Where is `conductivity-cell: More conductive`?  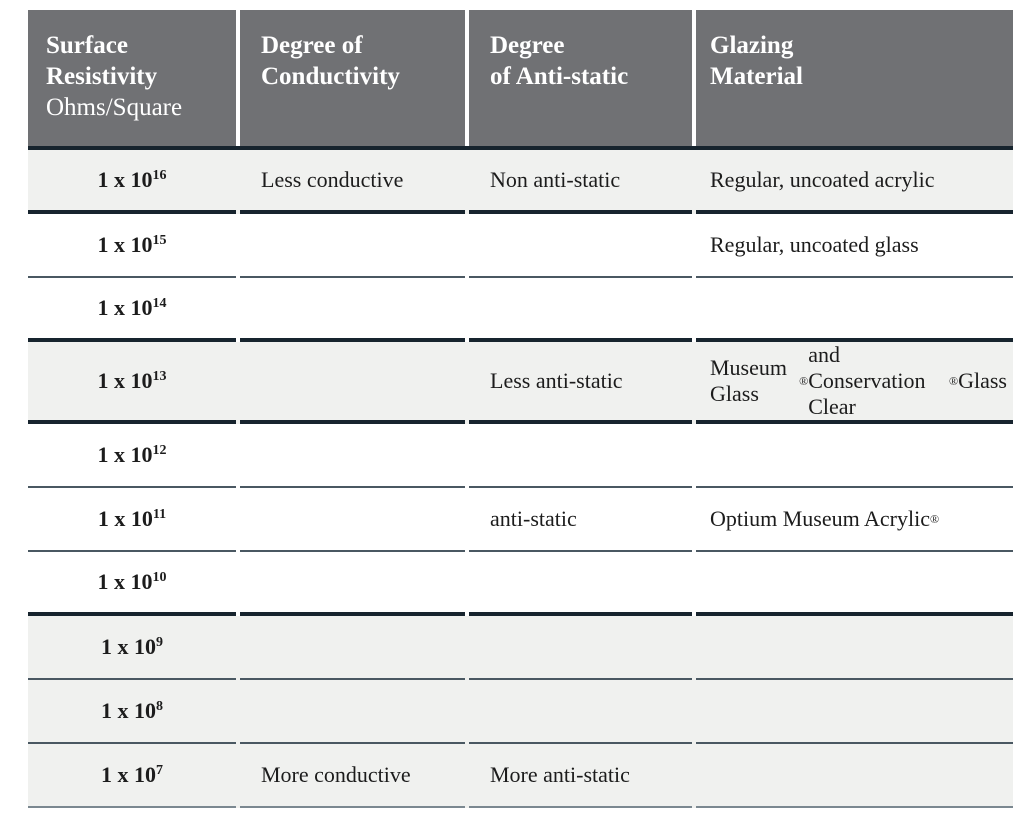
conductivity-cell: More conductive is located at coordinates (352, 776).